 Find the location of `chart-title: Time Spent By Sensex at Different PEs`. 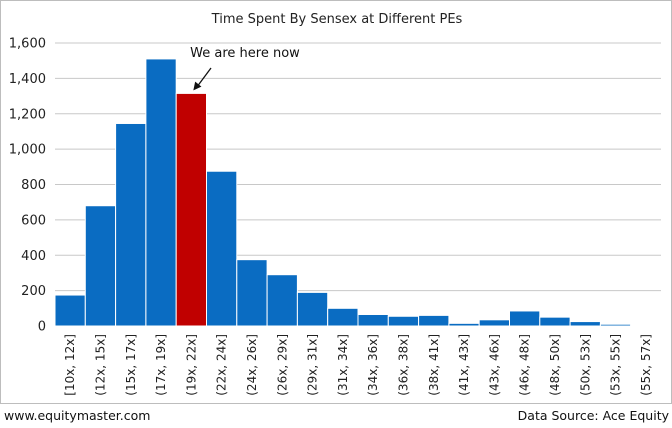

chart-title: Time Spent By Sensex at Different PEs is located at coordinates (337, 19).